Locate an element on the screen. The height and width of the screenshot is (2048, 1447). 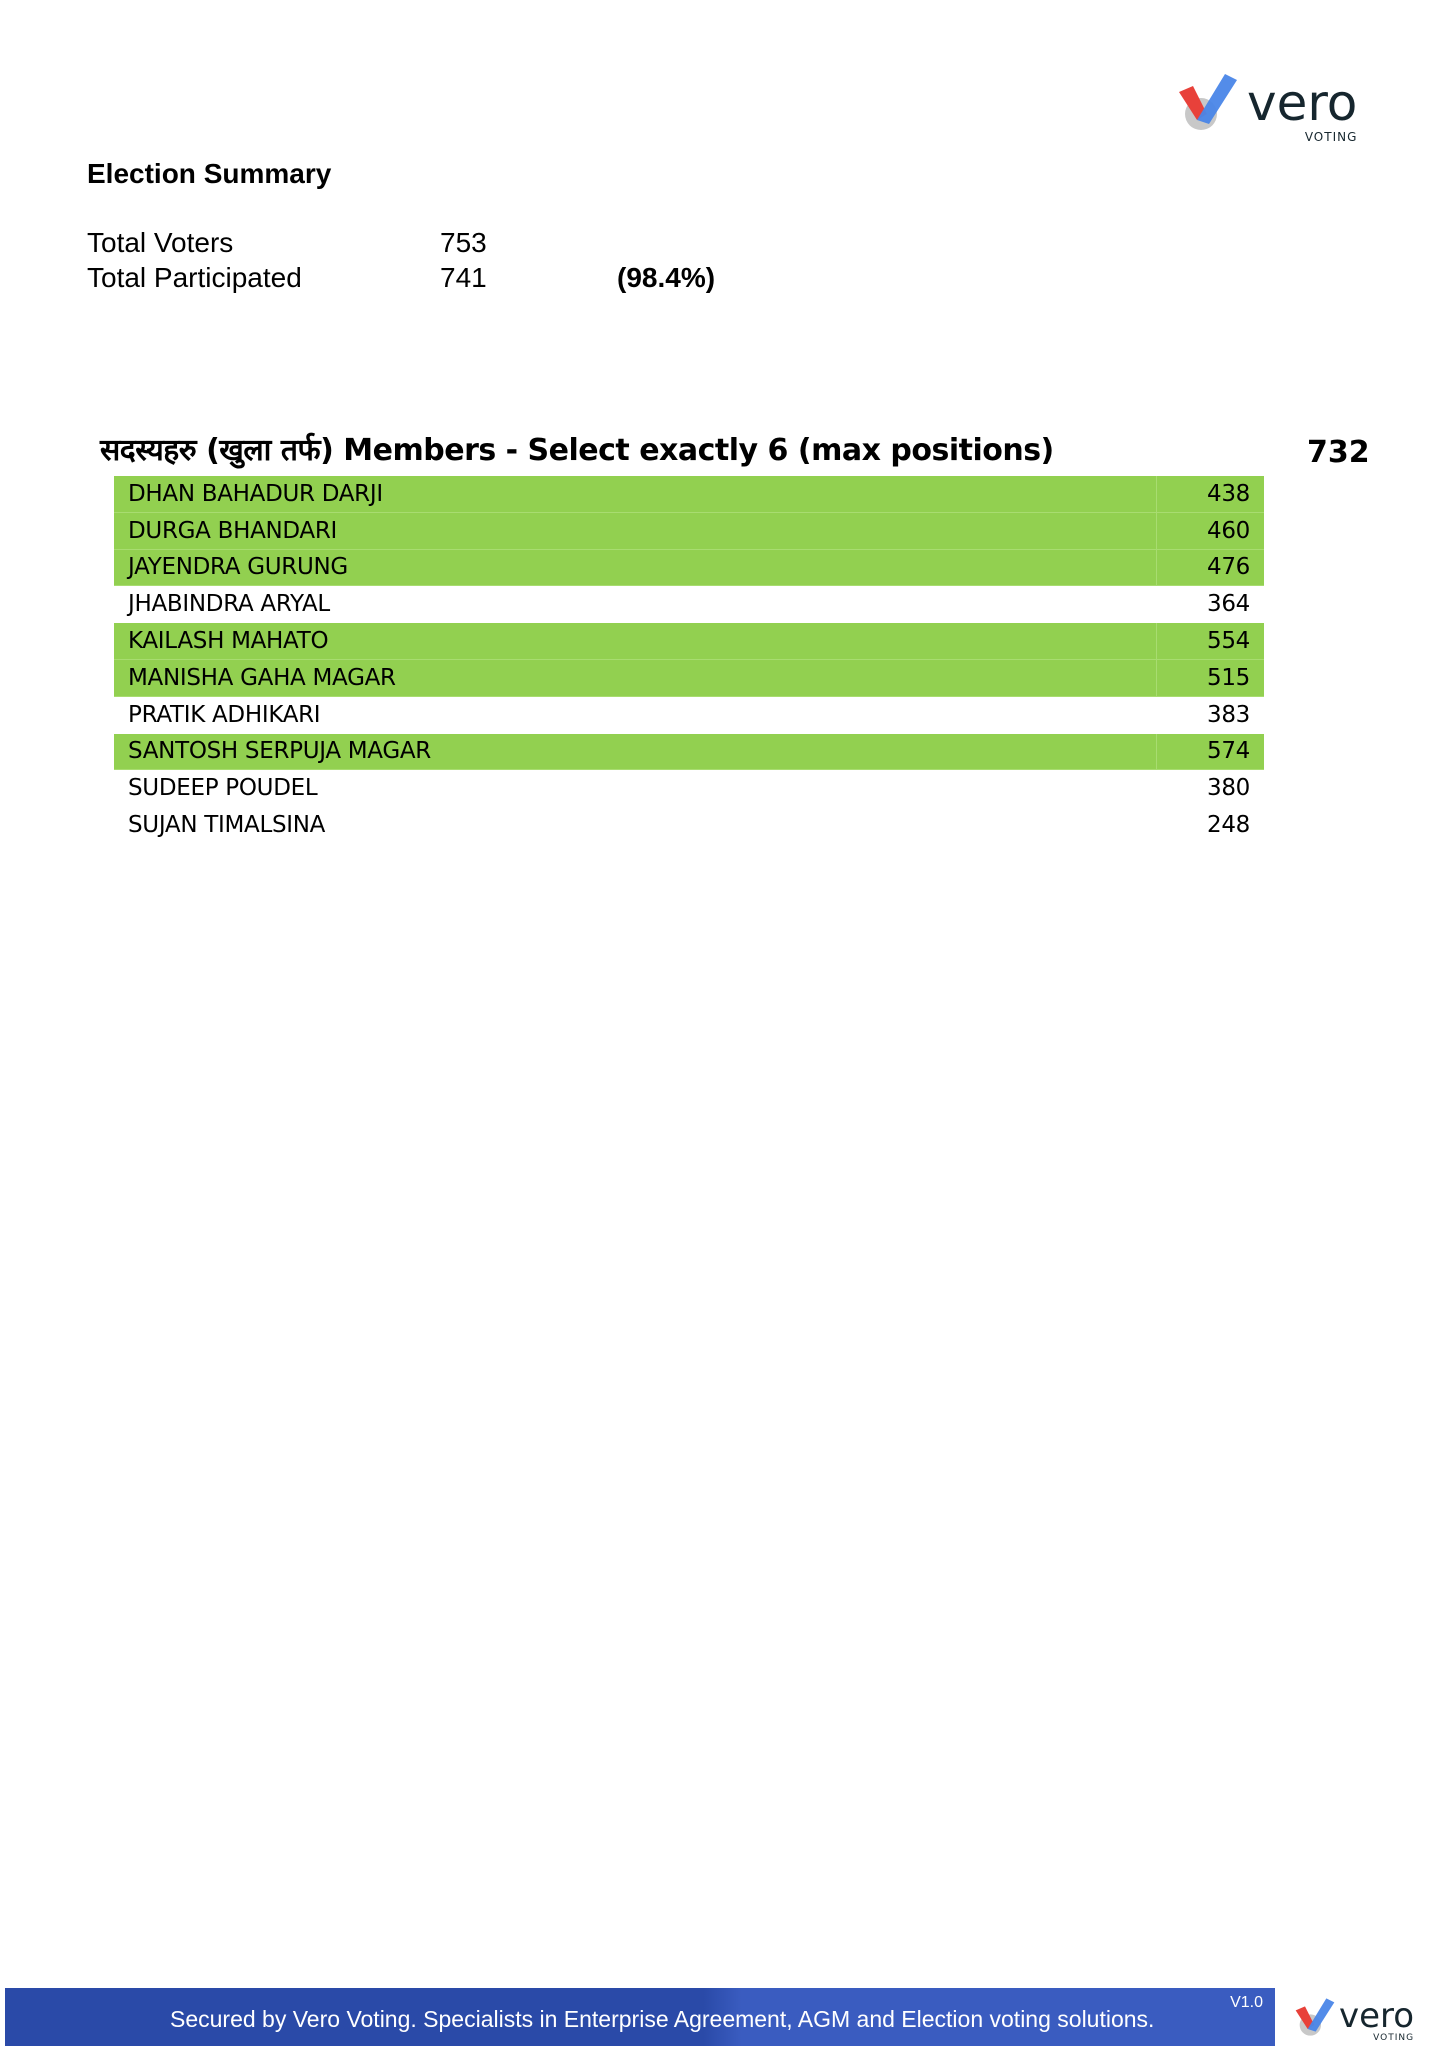
candidate-row: JAYENDRA GURUNG 476 is located at coordinates (689, 568).